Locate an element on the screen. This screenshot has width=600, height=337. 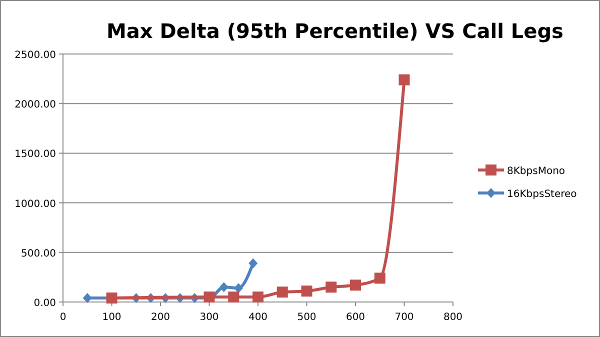
y-tick-label: 2500.00 is located at coordinates (35, 55).